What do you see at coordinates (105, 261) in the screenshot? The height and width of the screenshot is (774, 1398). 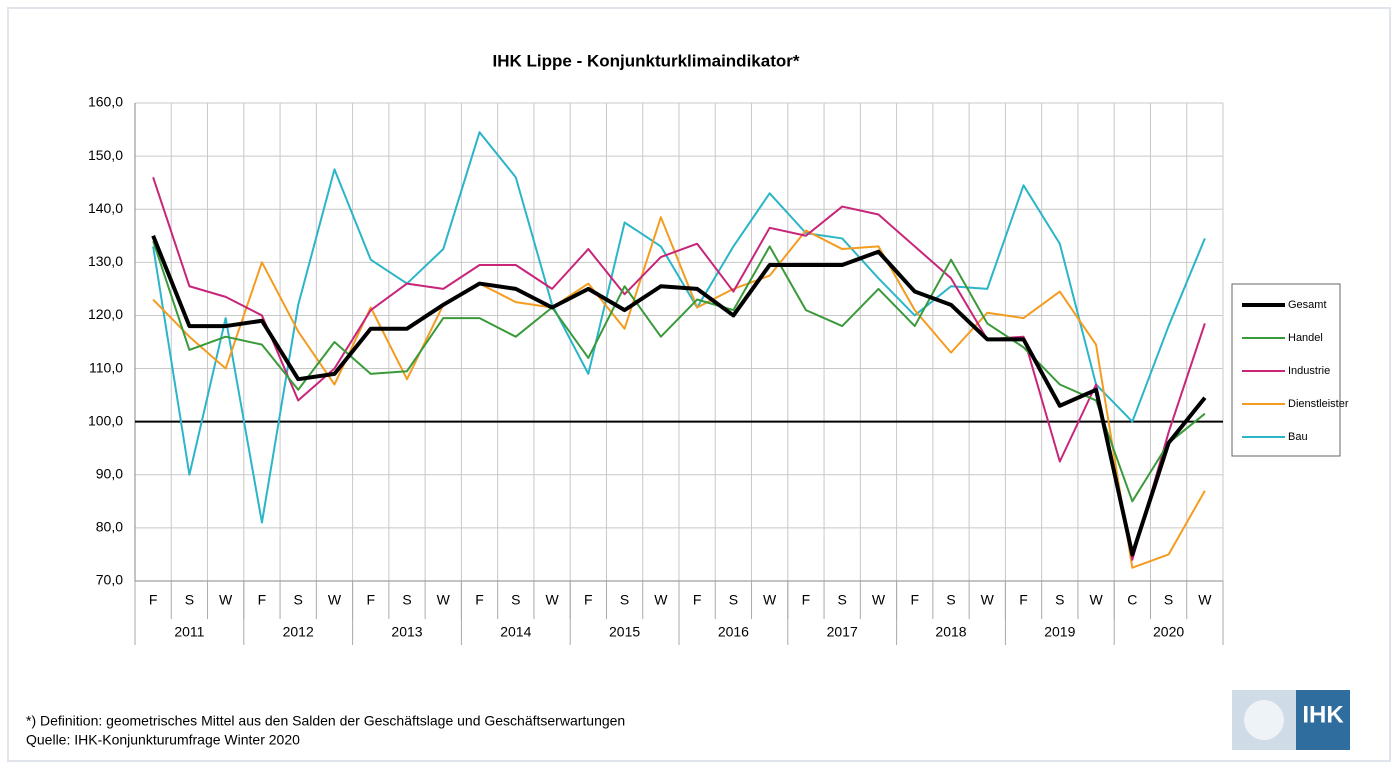 I see `y-tick-label: 130,0` at bounding box center [105, 261].